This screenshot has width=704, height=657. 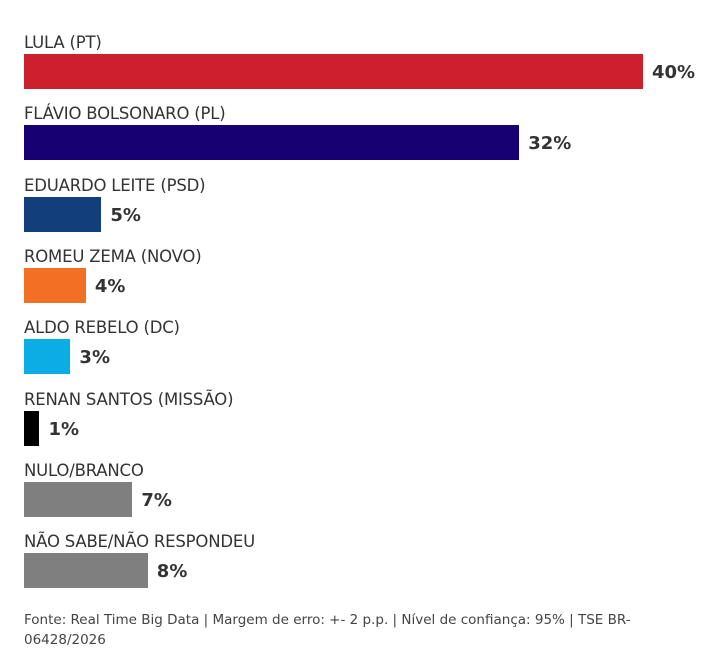 I want to click on category-label-aldo-rebelo-dc: ALDO REBELO (DC), so click(x=102, y=328).